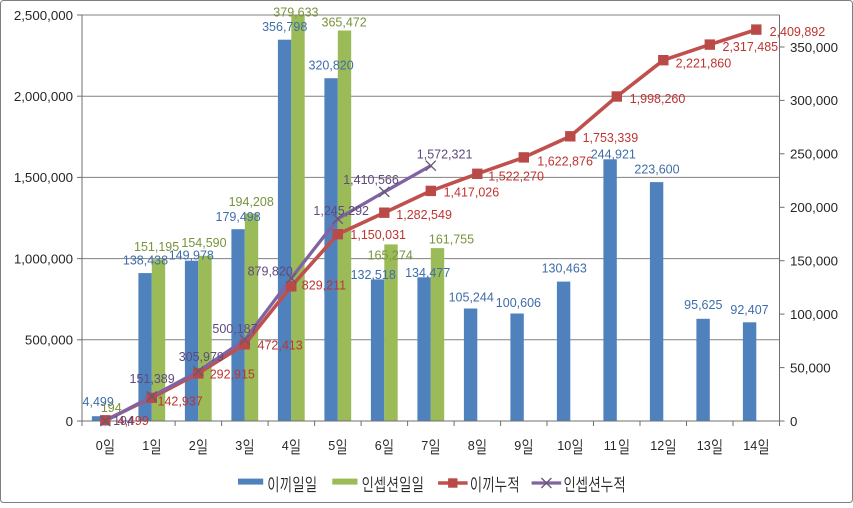 The height and width of the screenshot is (508, 853). I want to click on svg-text: 1,282,549, so click(424, 215).